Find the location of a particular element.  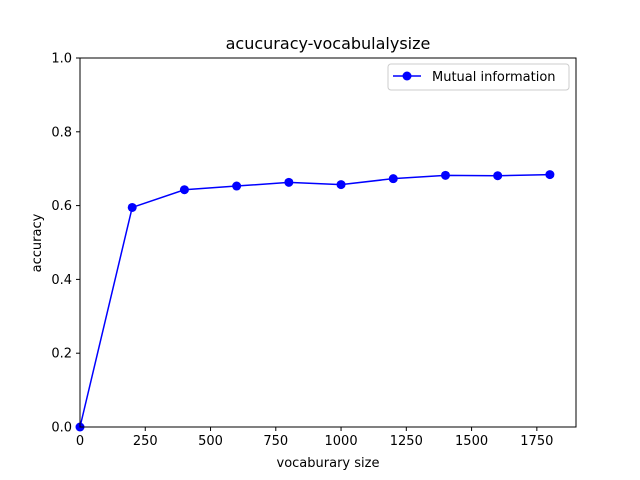

y-tick-label: 0.0 is located at coordinates (61, 428).